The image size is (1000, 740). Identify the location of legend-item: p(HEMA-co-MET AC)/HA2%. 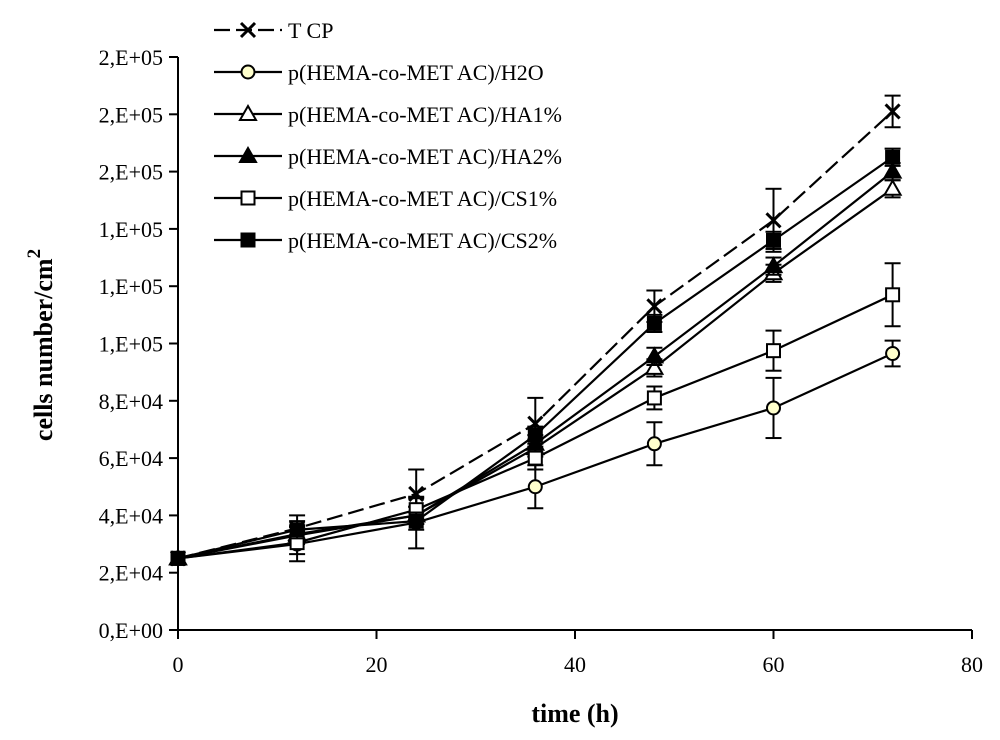
(388, 156).